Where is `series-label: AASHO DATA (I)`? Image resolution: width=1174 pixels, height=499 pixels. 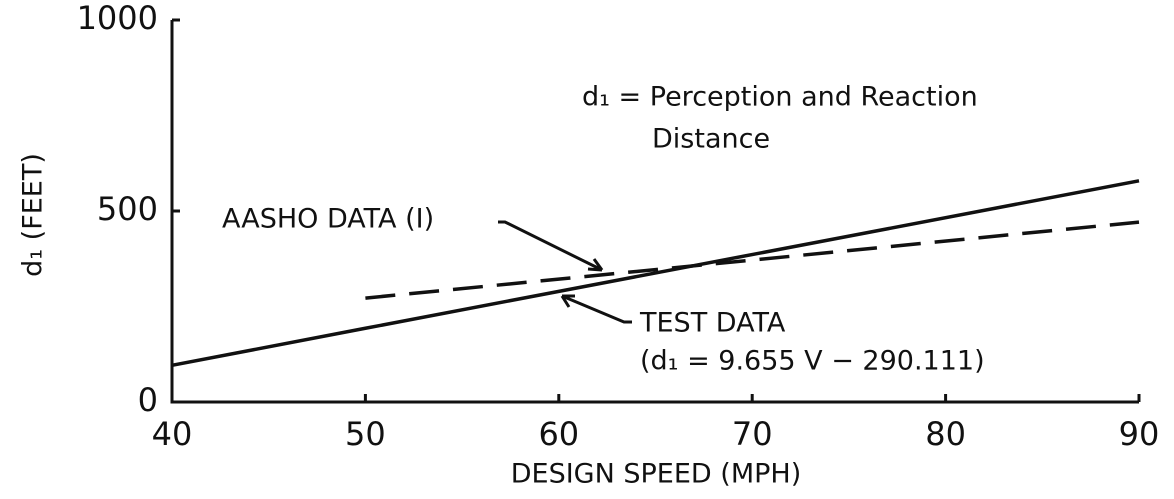
series-label: AASHO DATA (I) is located at coordinates (328, 219).